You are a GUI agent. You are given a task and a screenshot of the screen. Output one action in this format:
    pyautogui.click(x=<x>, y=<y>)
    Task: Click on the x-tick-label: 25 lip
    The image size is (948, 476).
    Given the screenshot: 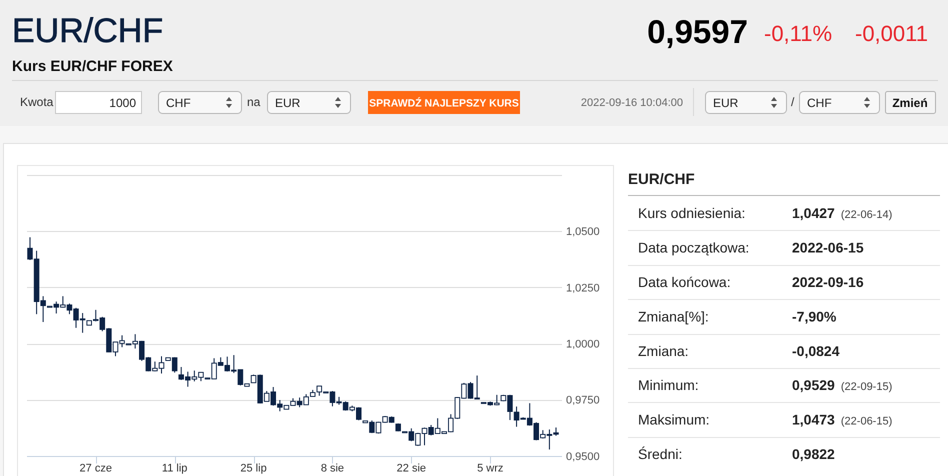 What is the action you would take?
    pyautogui.click(x=253, y=468)
    